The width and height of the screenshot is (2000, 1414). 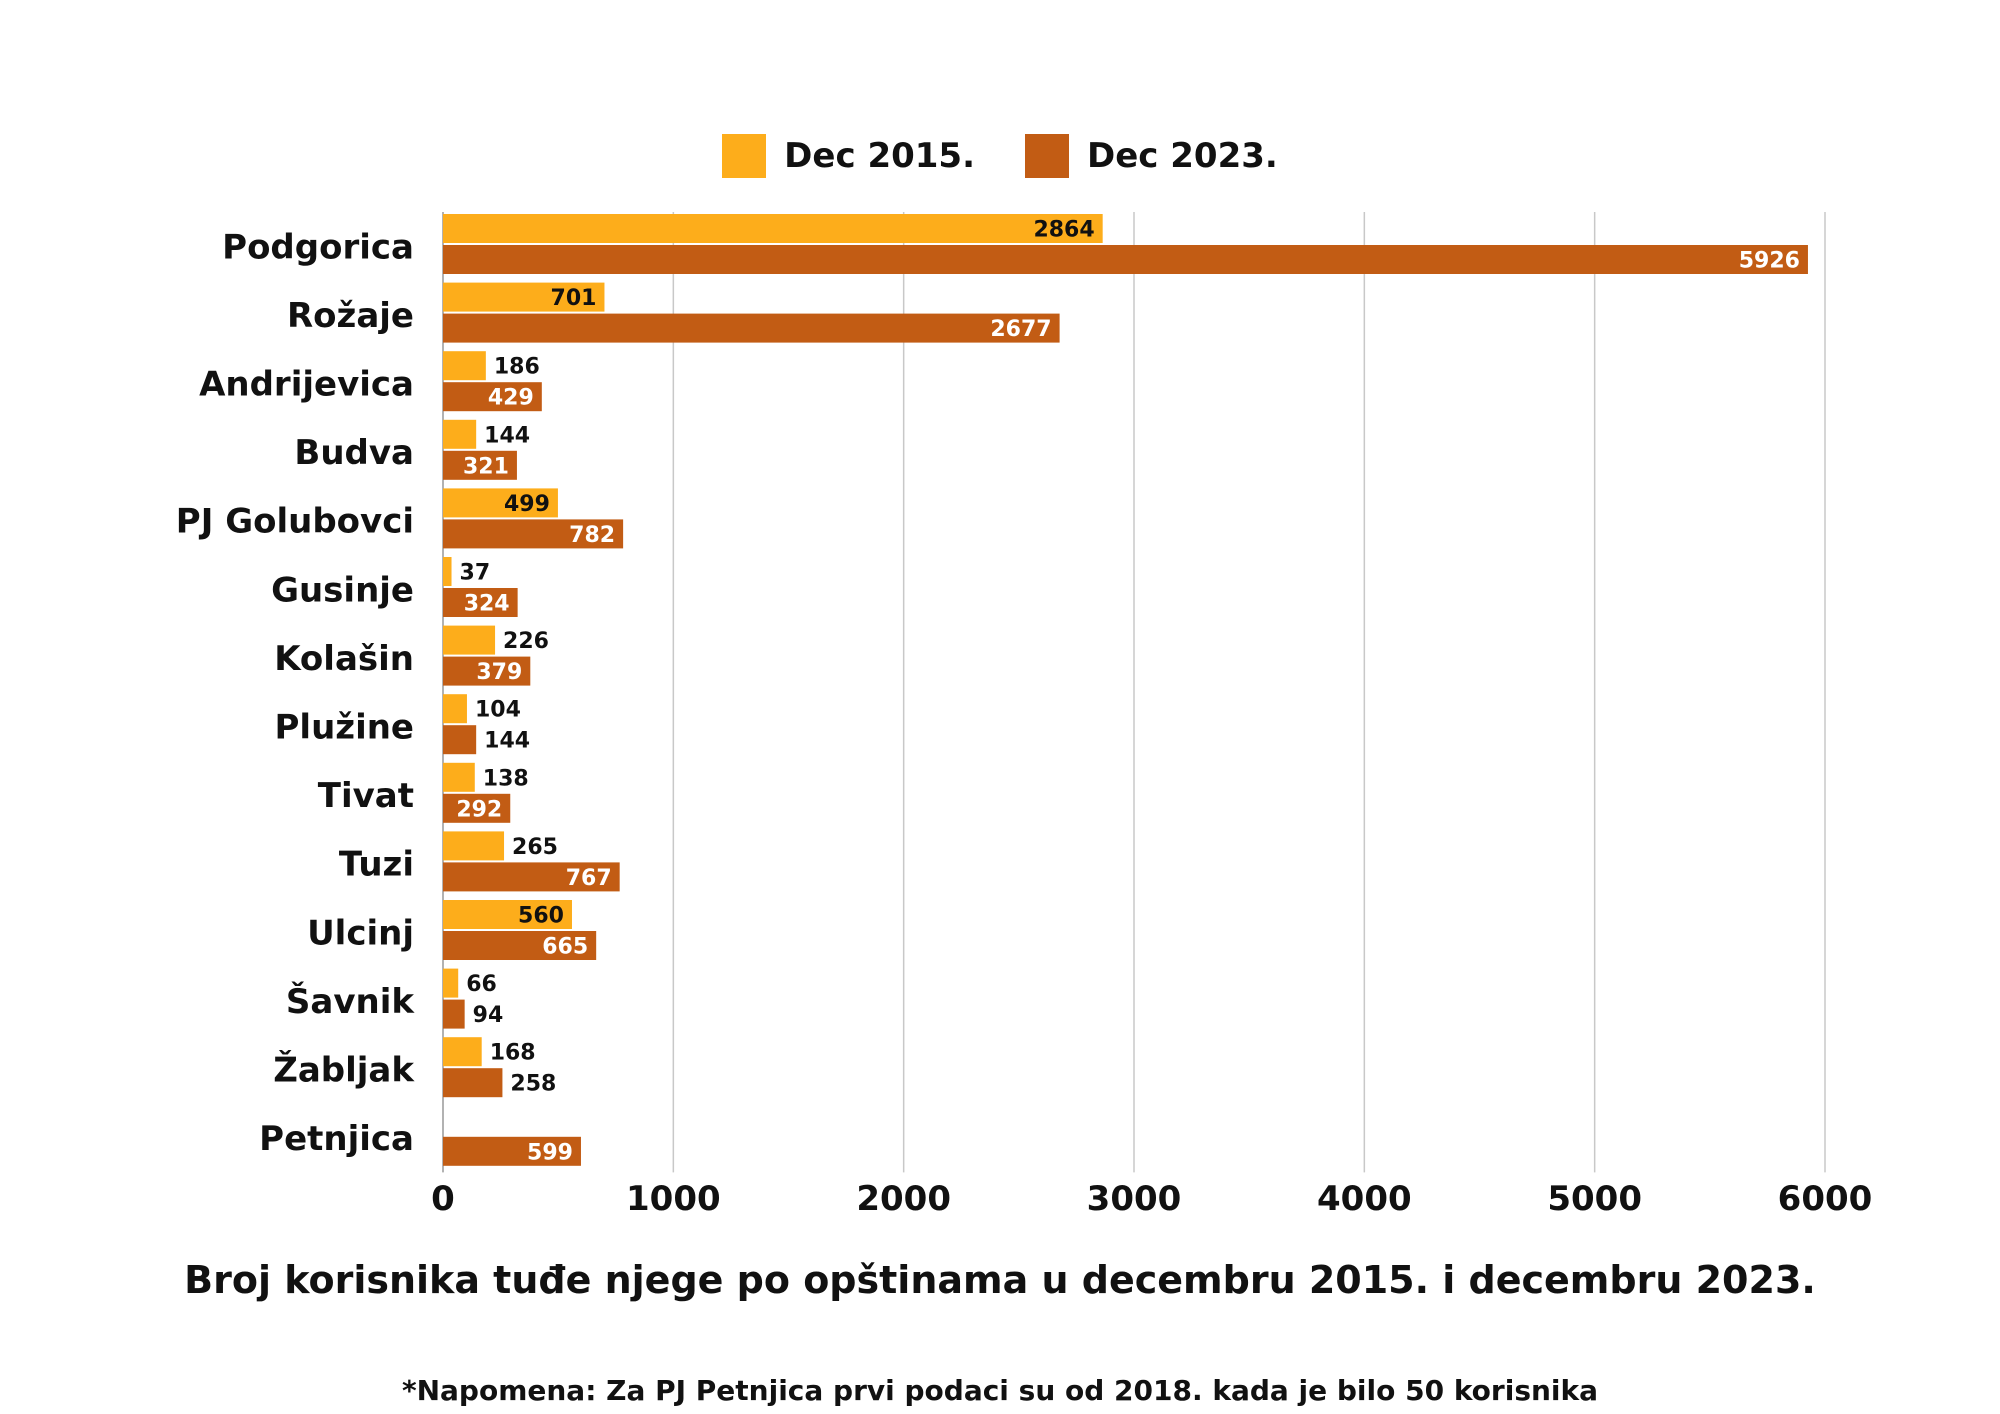 What do you see at coordinates (1047, 156) in the screenshot?
I see `legend-swatch-2023` at bounding box center [1047, 156].